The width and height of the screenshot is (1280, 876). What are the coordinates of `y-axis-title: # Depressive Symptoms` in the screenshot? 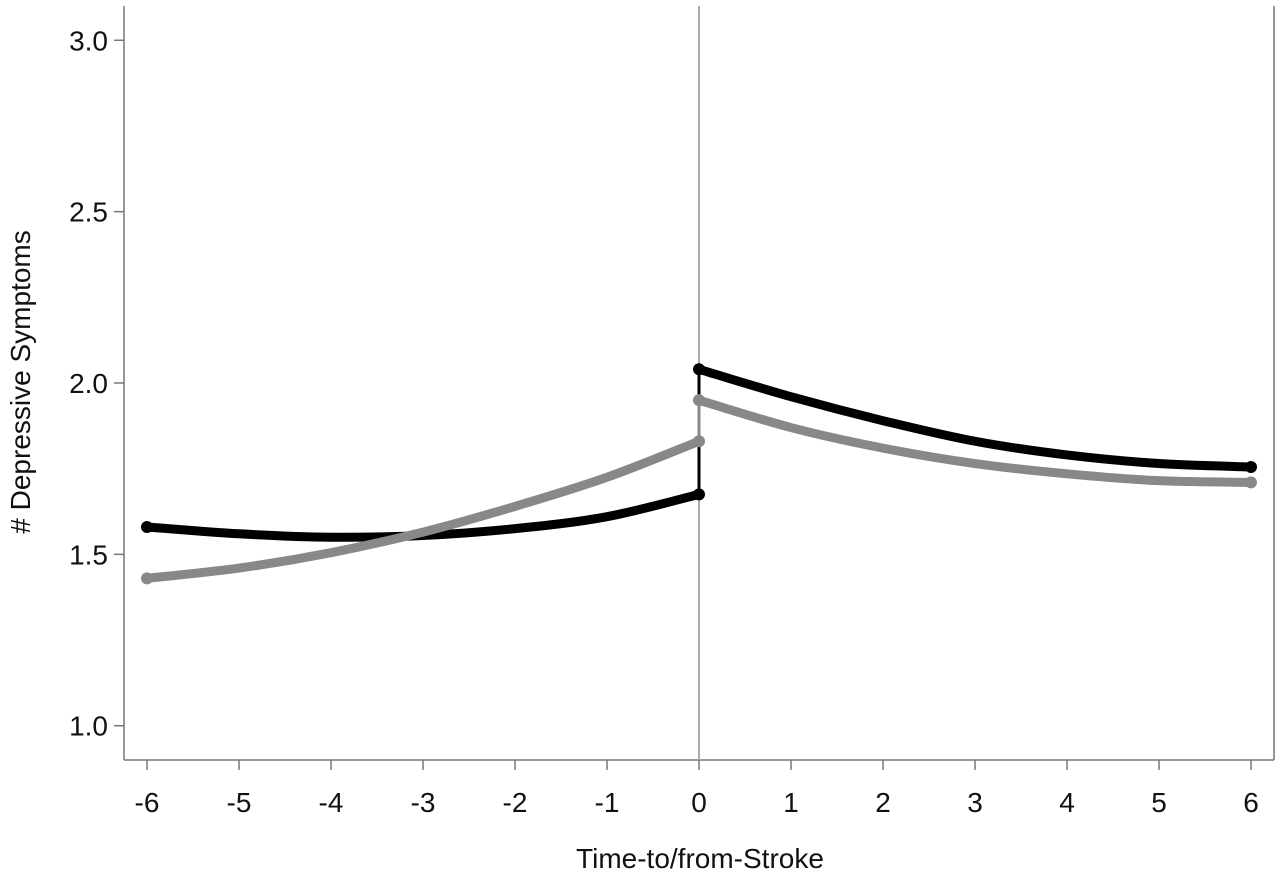 It's located at (20, 381).